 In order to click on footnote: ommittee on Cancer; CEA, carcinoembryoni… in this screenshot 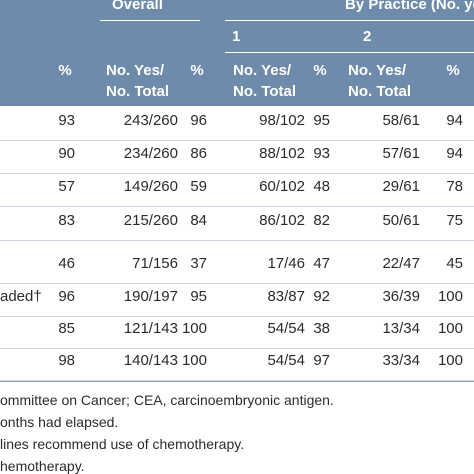, I will do `click(167, 400)`.